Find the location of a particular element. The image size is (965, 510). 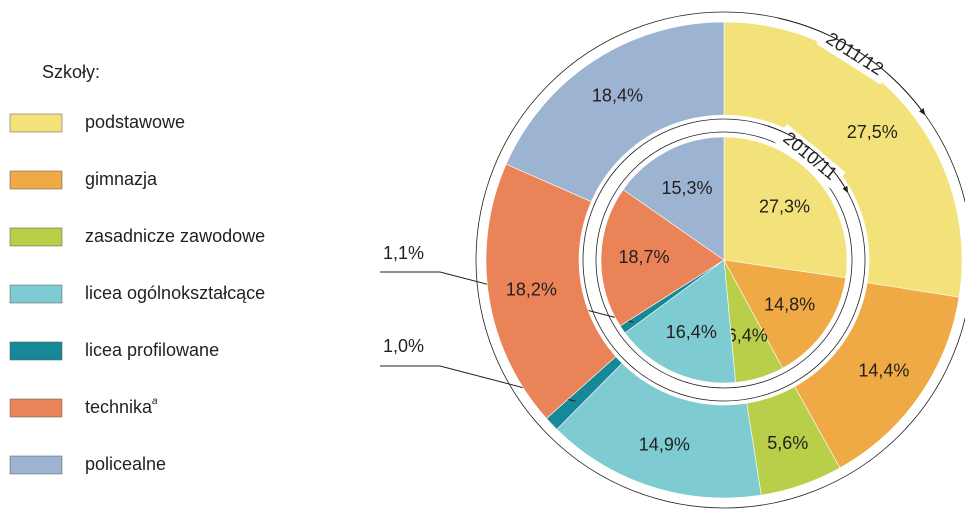

legend-label: policealne is located at coordinates (125, 464).